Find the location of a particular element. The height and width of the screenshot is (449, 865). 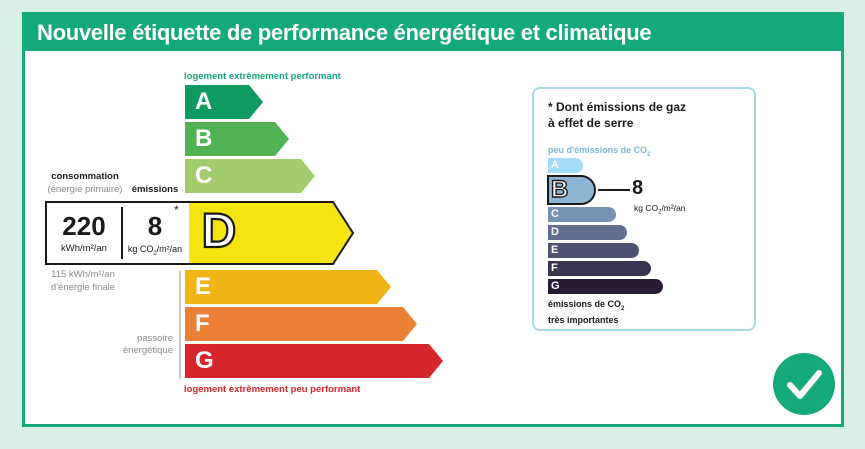

ges-bottom-label: émissions de CO2 très importantes is located at coordinates (586, 312).